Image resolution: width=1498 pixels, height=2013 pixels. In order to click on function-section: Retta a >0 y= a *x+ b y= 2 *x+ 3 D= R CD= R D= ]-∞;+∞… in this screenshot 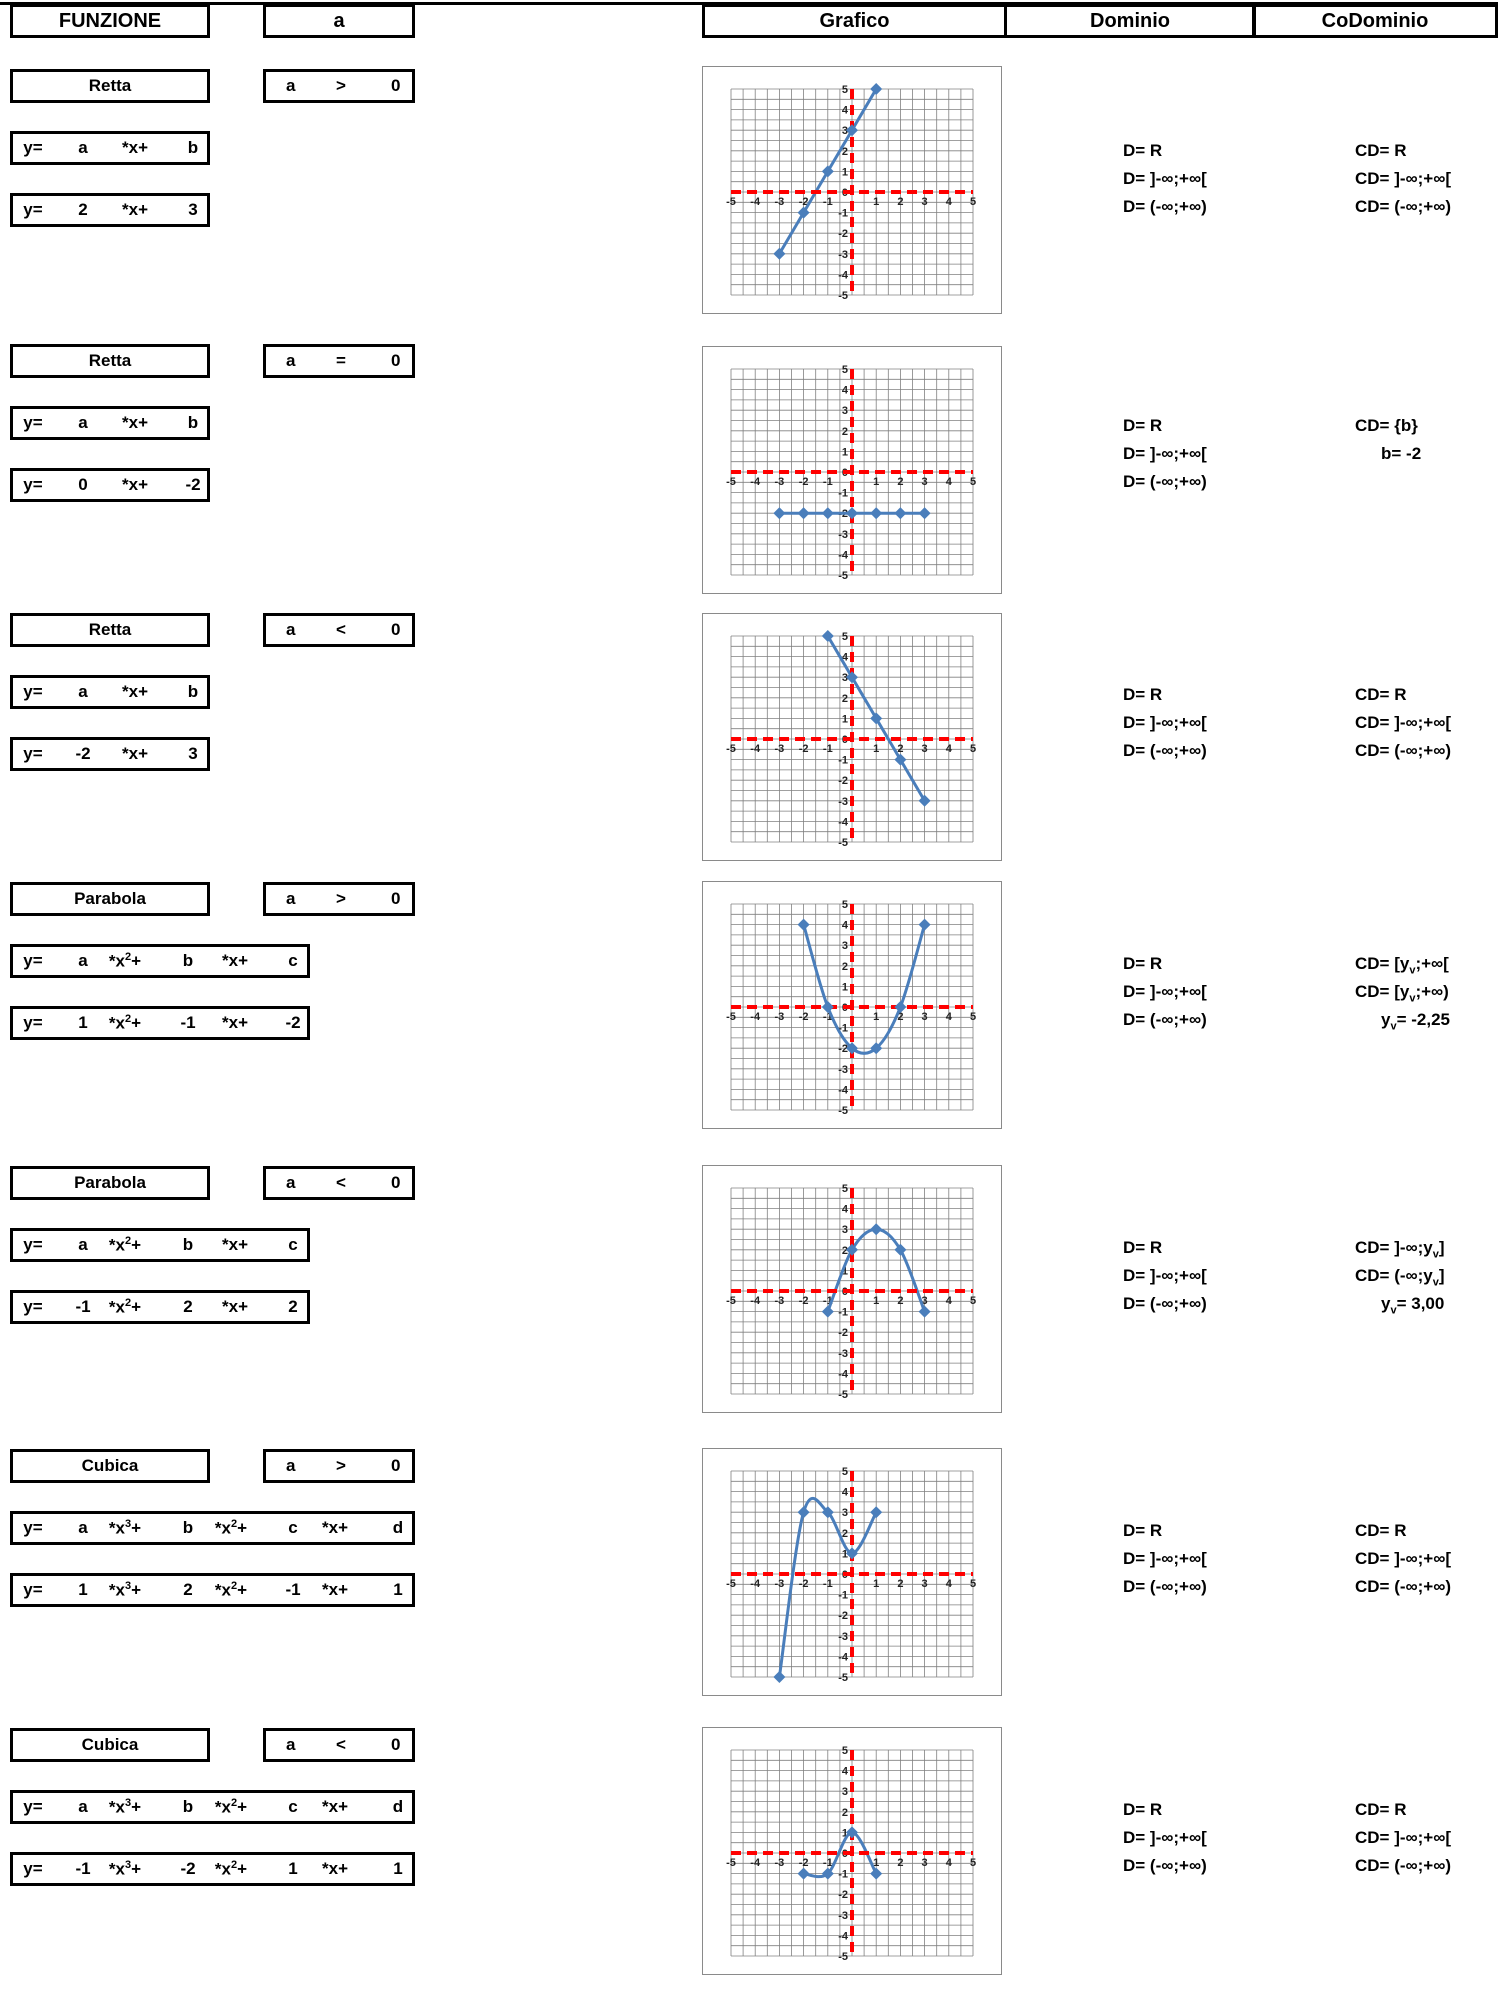, I will do `click(749, 211)`.